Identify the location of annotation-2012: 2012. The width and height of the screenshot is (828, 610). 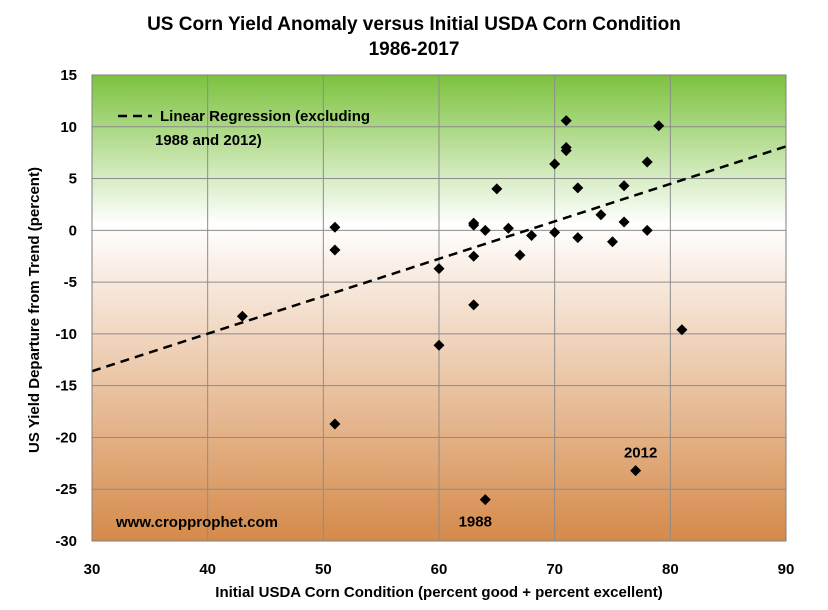
(640, 453).